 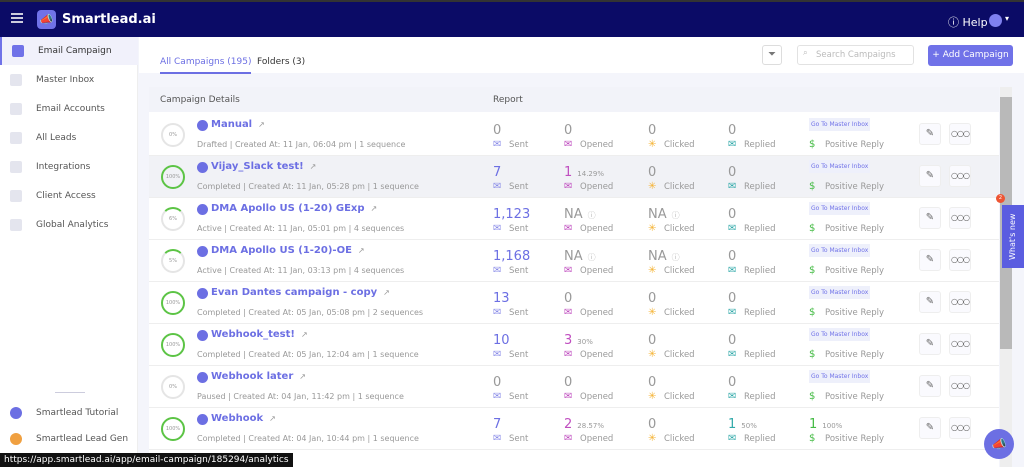 What do you see at coordinates (300, 292) in the screenshot?
I see `campaign-name-link: Evan Dantes campaign - copy ↗` at bounding box center [300, 292].